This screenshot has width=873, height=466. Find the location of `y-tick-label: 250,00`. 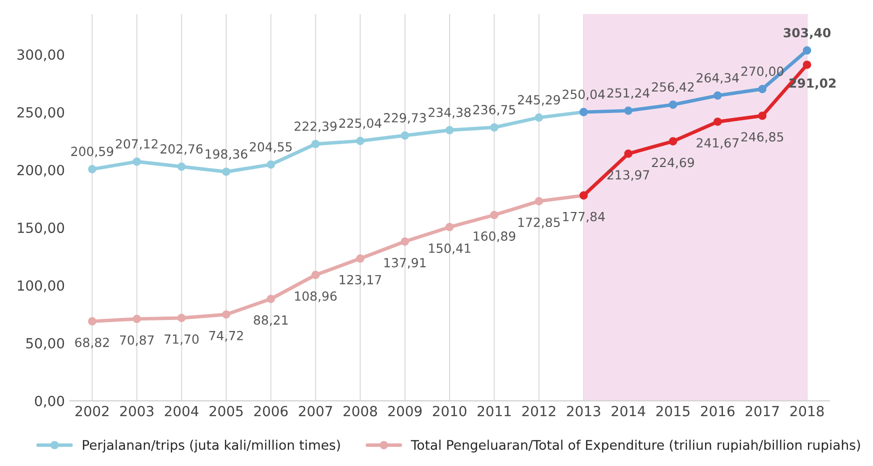

y-tick-label: 250,00 is located at coordinates (40, 113).